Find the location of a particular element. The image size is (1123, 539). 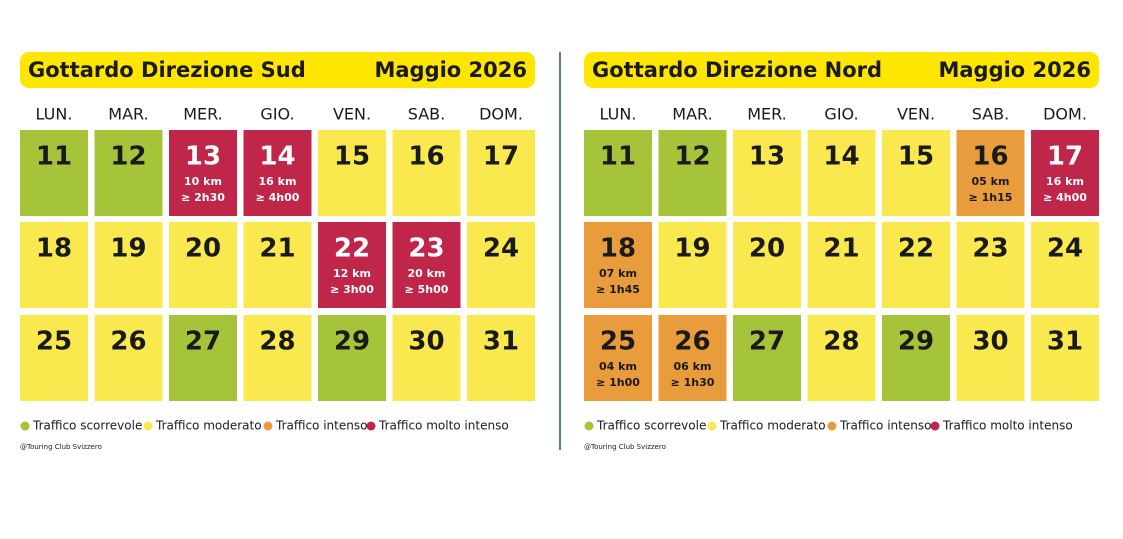

credit: @Touring Club Svizzero is located at coordinates (625, 447).